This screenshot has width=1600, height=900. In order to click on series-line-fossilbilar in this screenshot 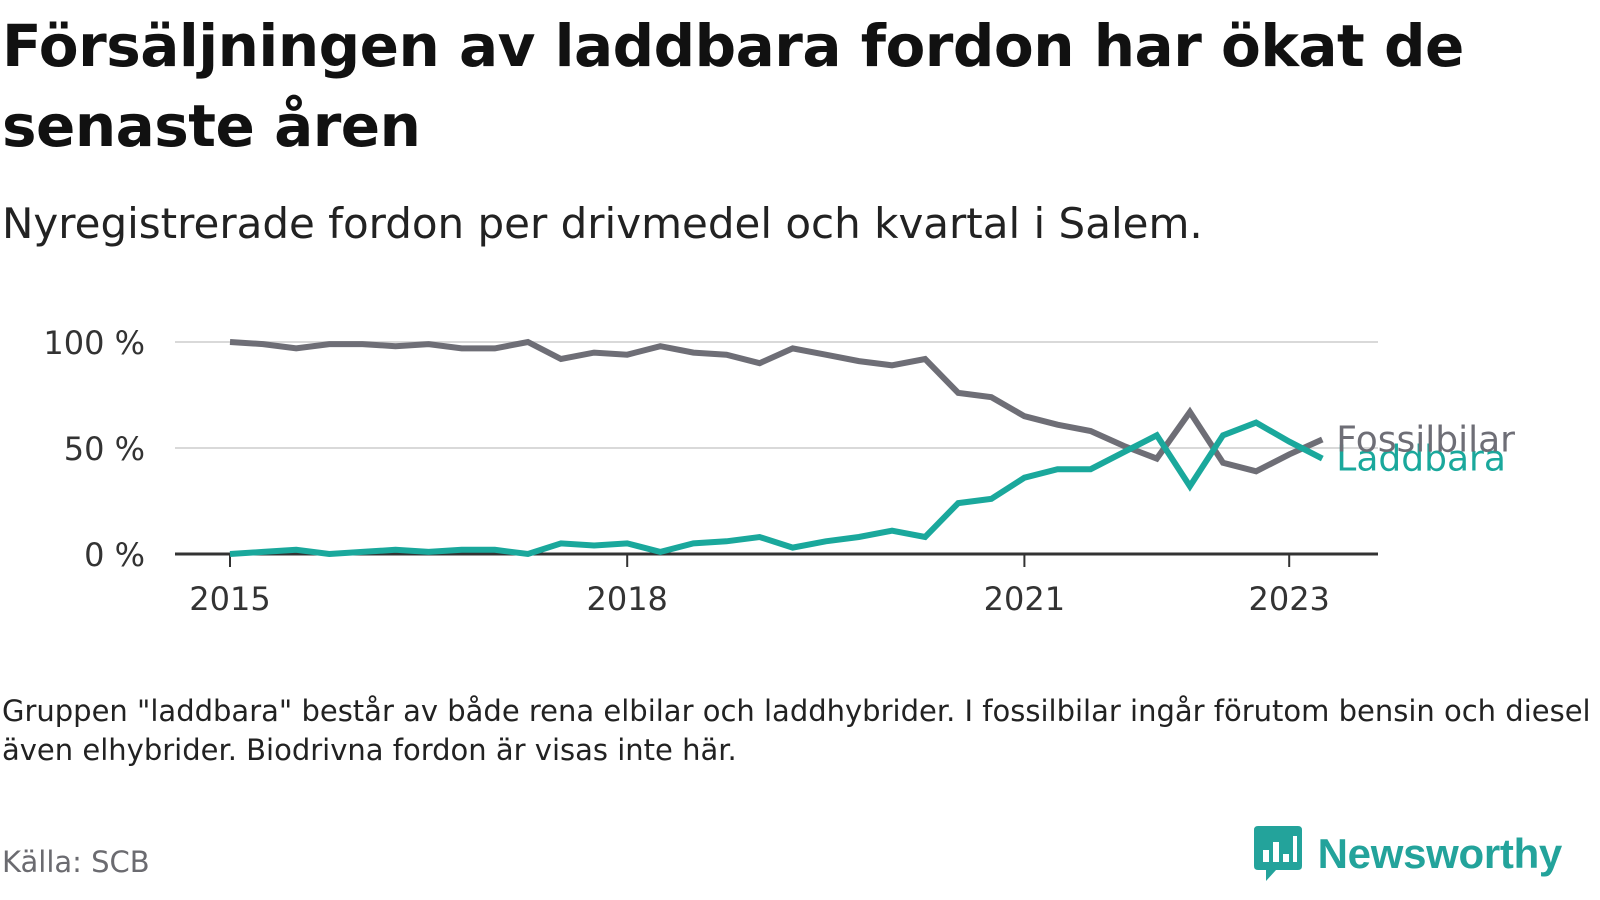, I will do `click(776, 406)`.